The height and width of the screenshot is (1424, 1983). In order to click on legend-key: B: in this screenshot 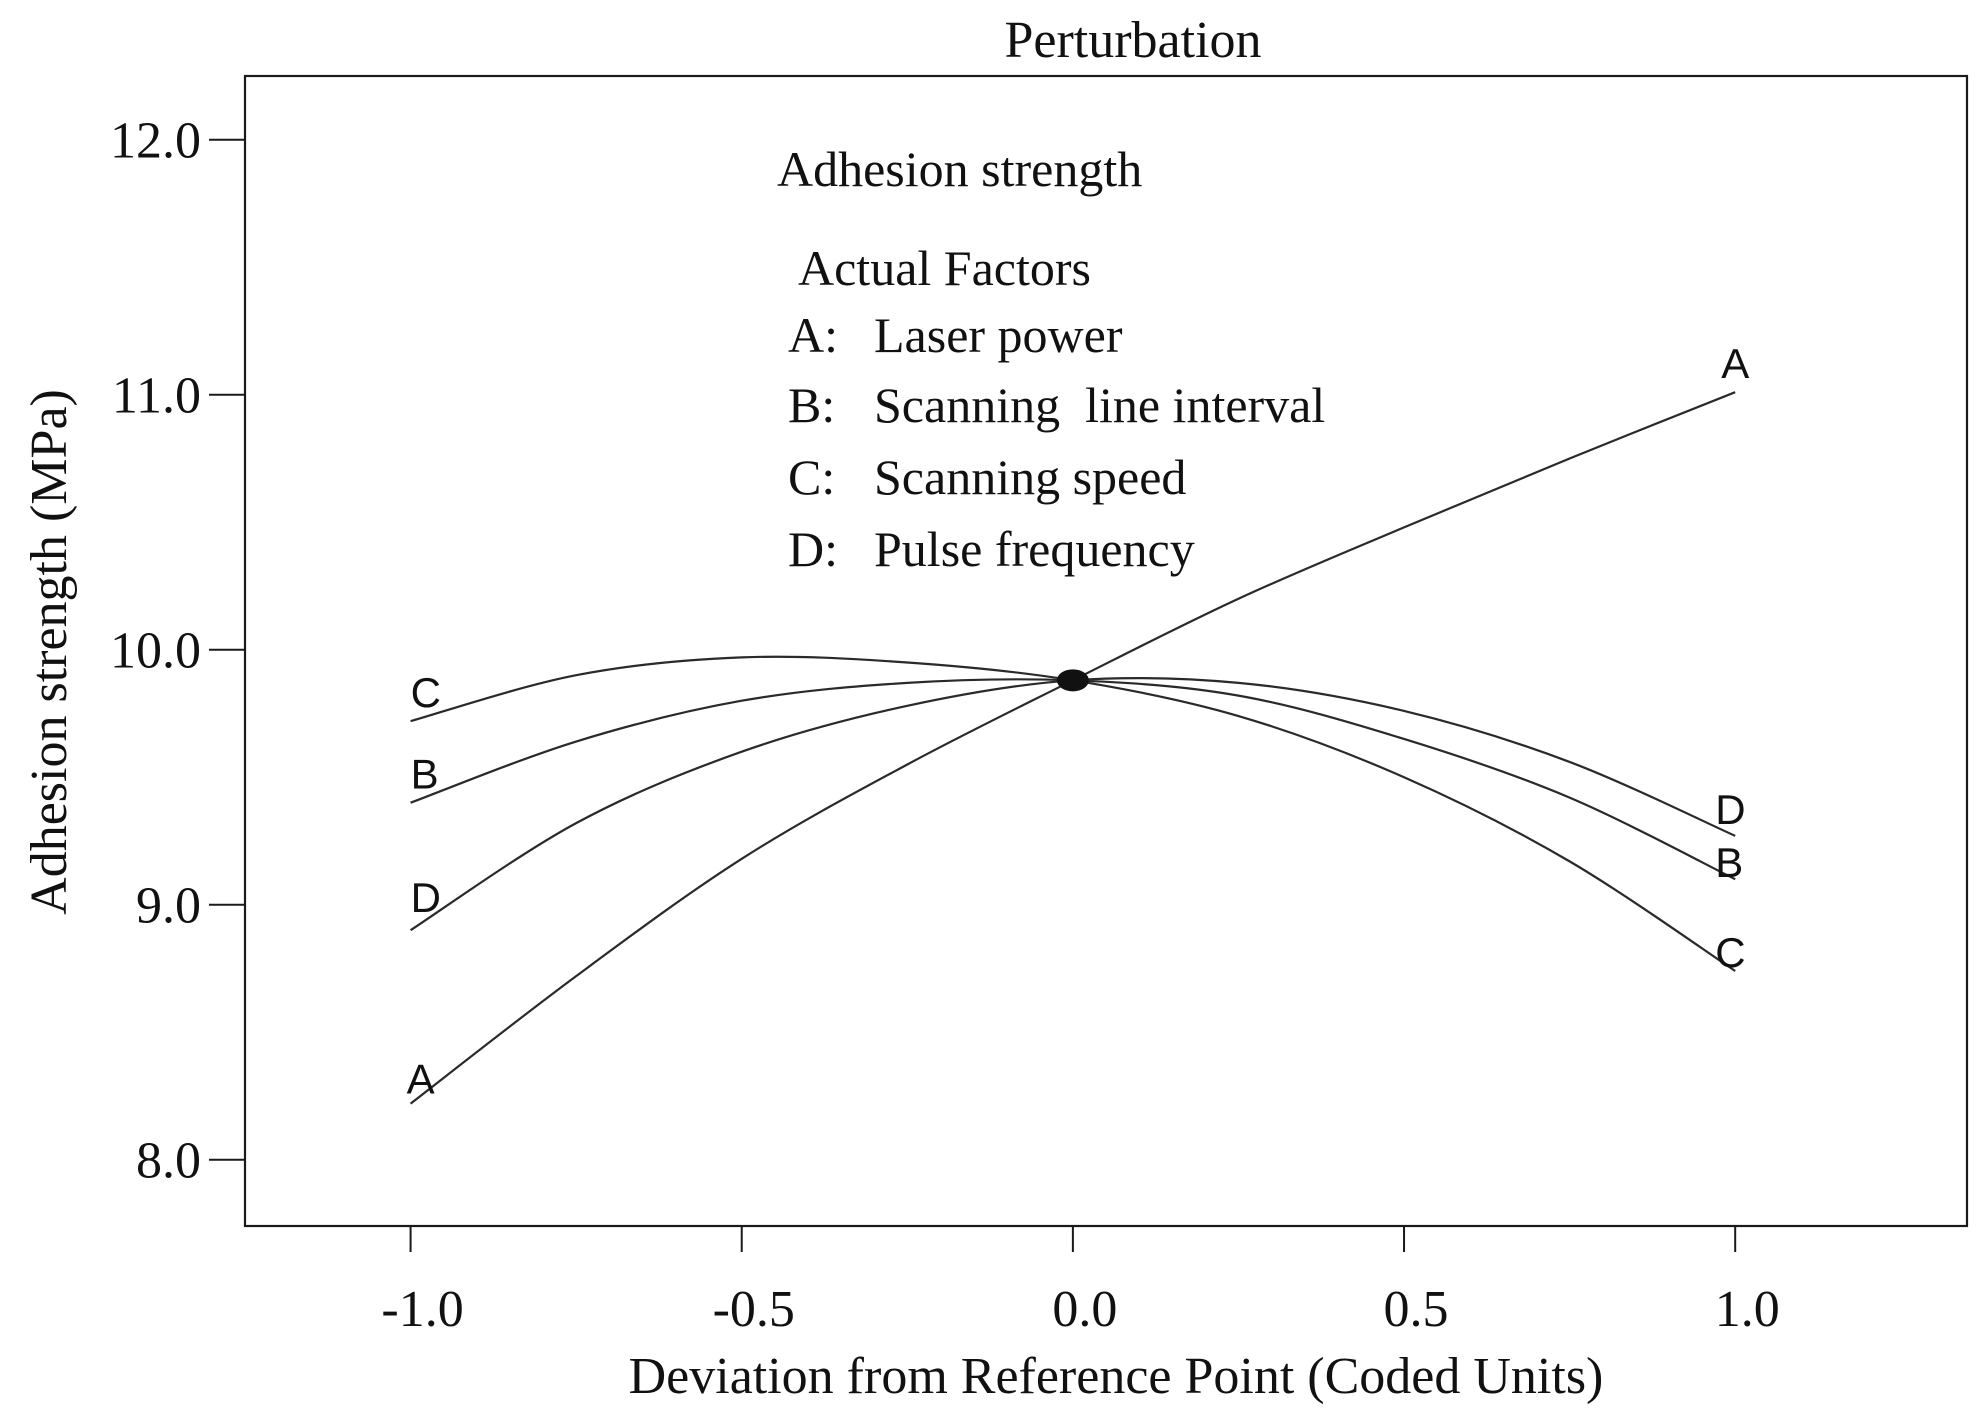, I will do `click(811, 405)`.